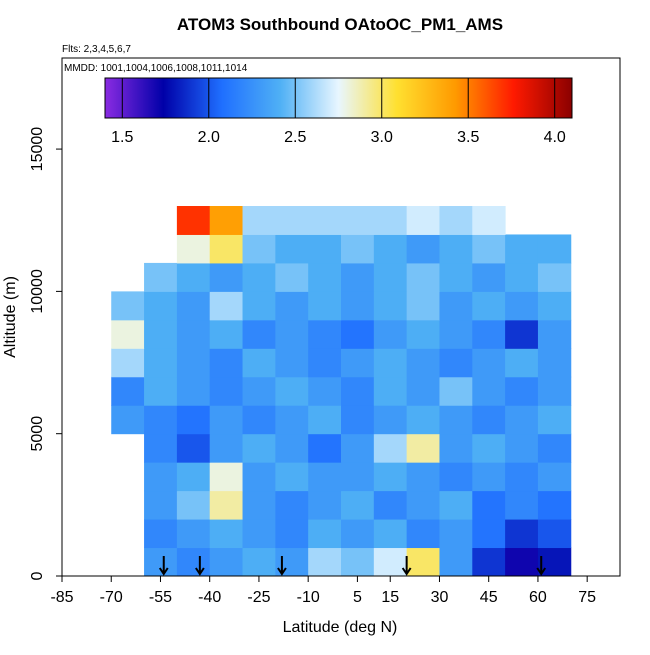 This screenshot has width=650, height=655. I want to click on x-tick-label: 60, so click(538, 597).